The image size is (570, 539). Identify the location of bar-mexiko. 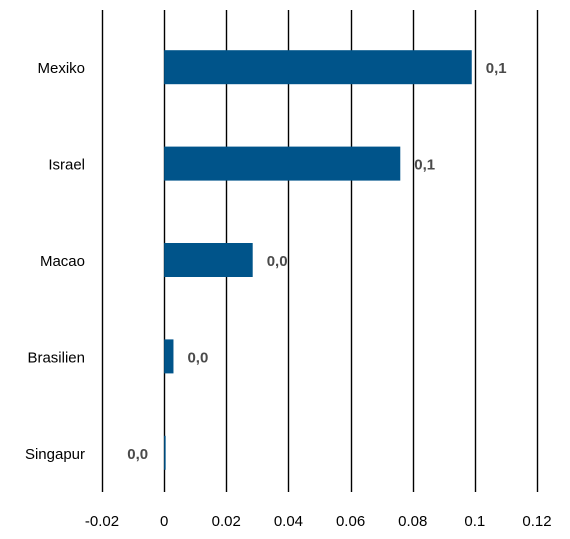
(318, 67).